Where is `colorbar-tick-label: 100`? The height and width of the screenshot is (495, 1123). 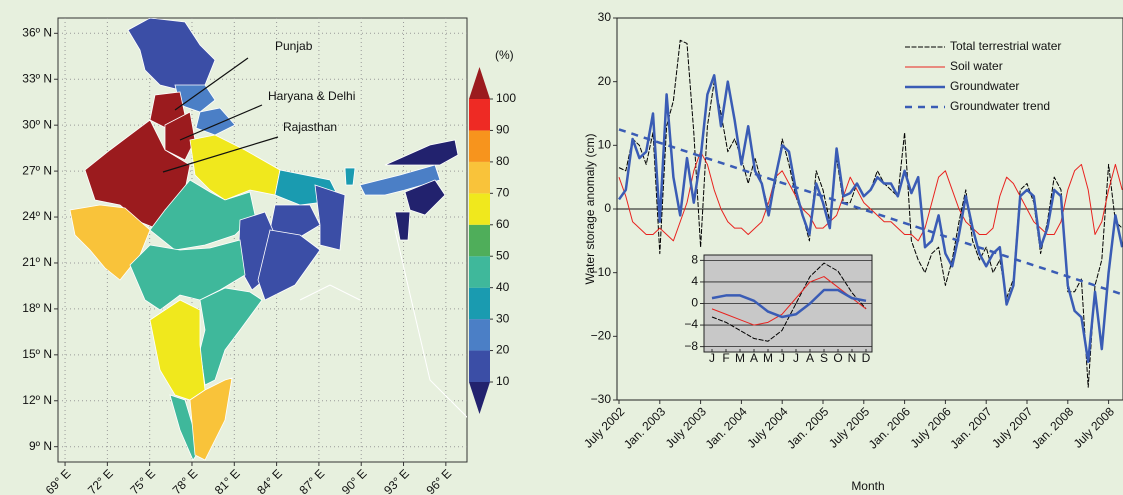 colorbar-tick-label: 100 is located at coordinates (506, 98).